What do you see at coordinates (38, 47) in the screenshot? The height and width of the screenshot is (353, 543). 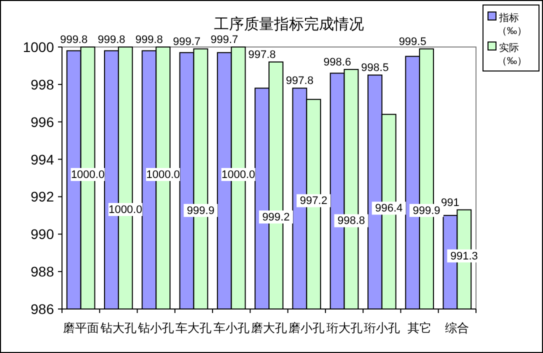 I see `y-tick-label: 1000` at bounding box center [38, 47].